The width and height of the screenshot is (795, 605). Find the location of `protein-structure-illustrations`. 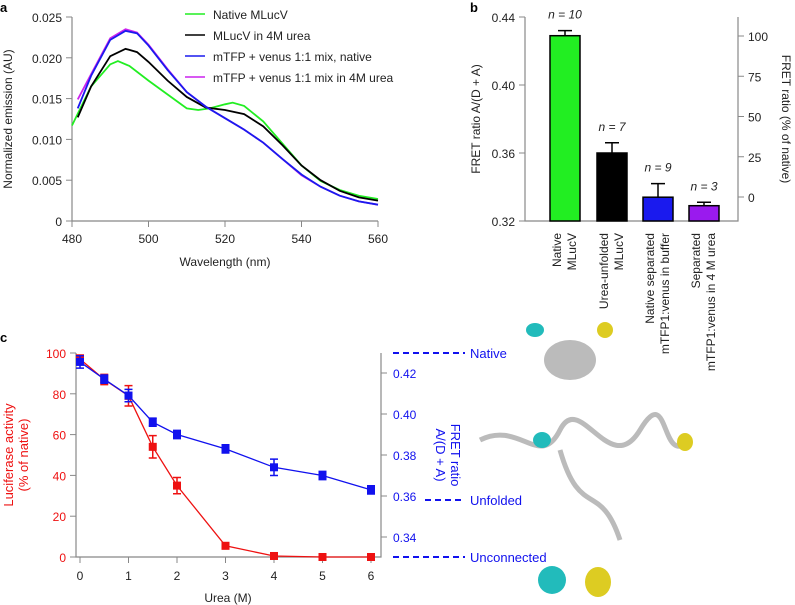

protein-structure-illustrations is located at coordinates (585, 459).